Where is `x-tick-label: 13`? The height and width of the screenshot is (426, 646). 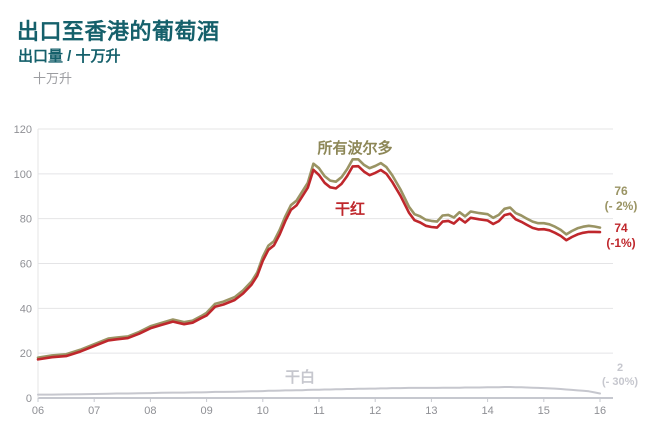 x-tick-label: 13 is located at coordinates (431, 411).